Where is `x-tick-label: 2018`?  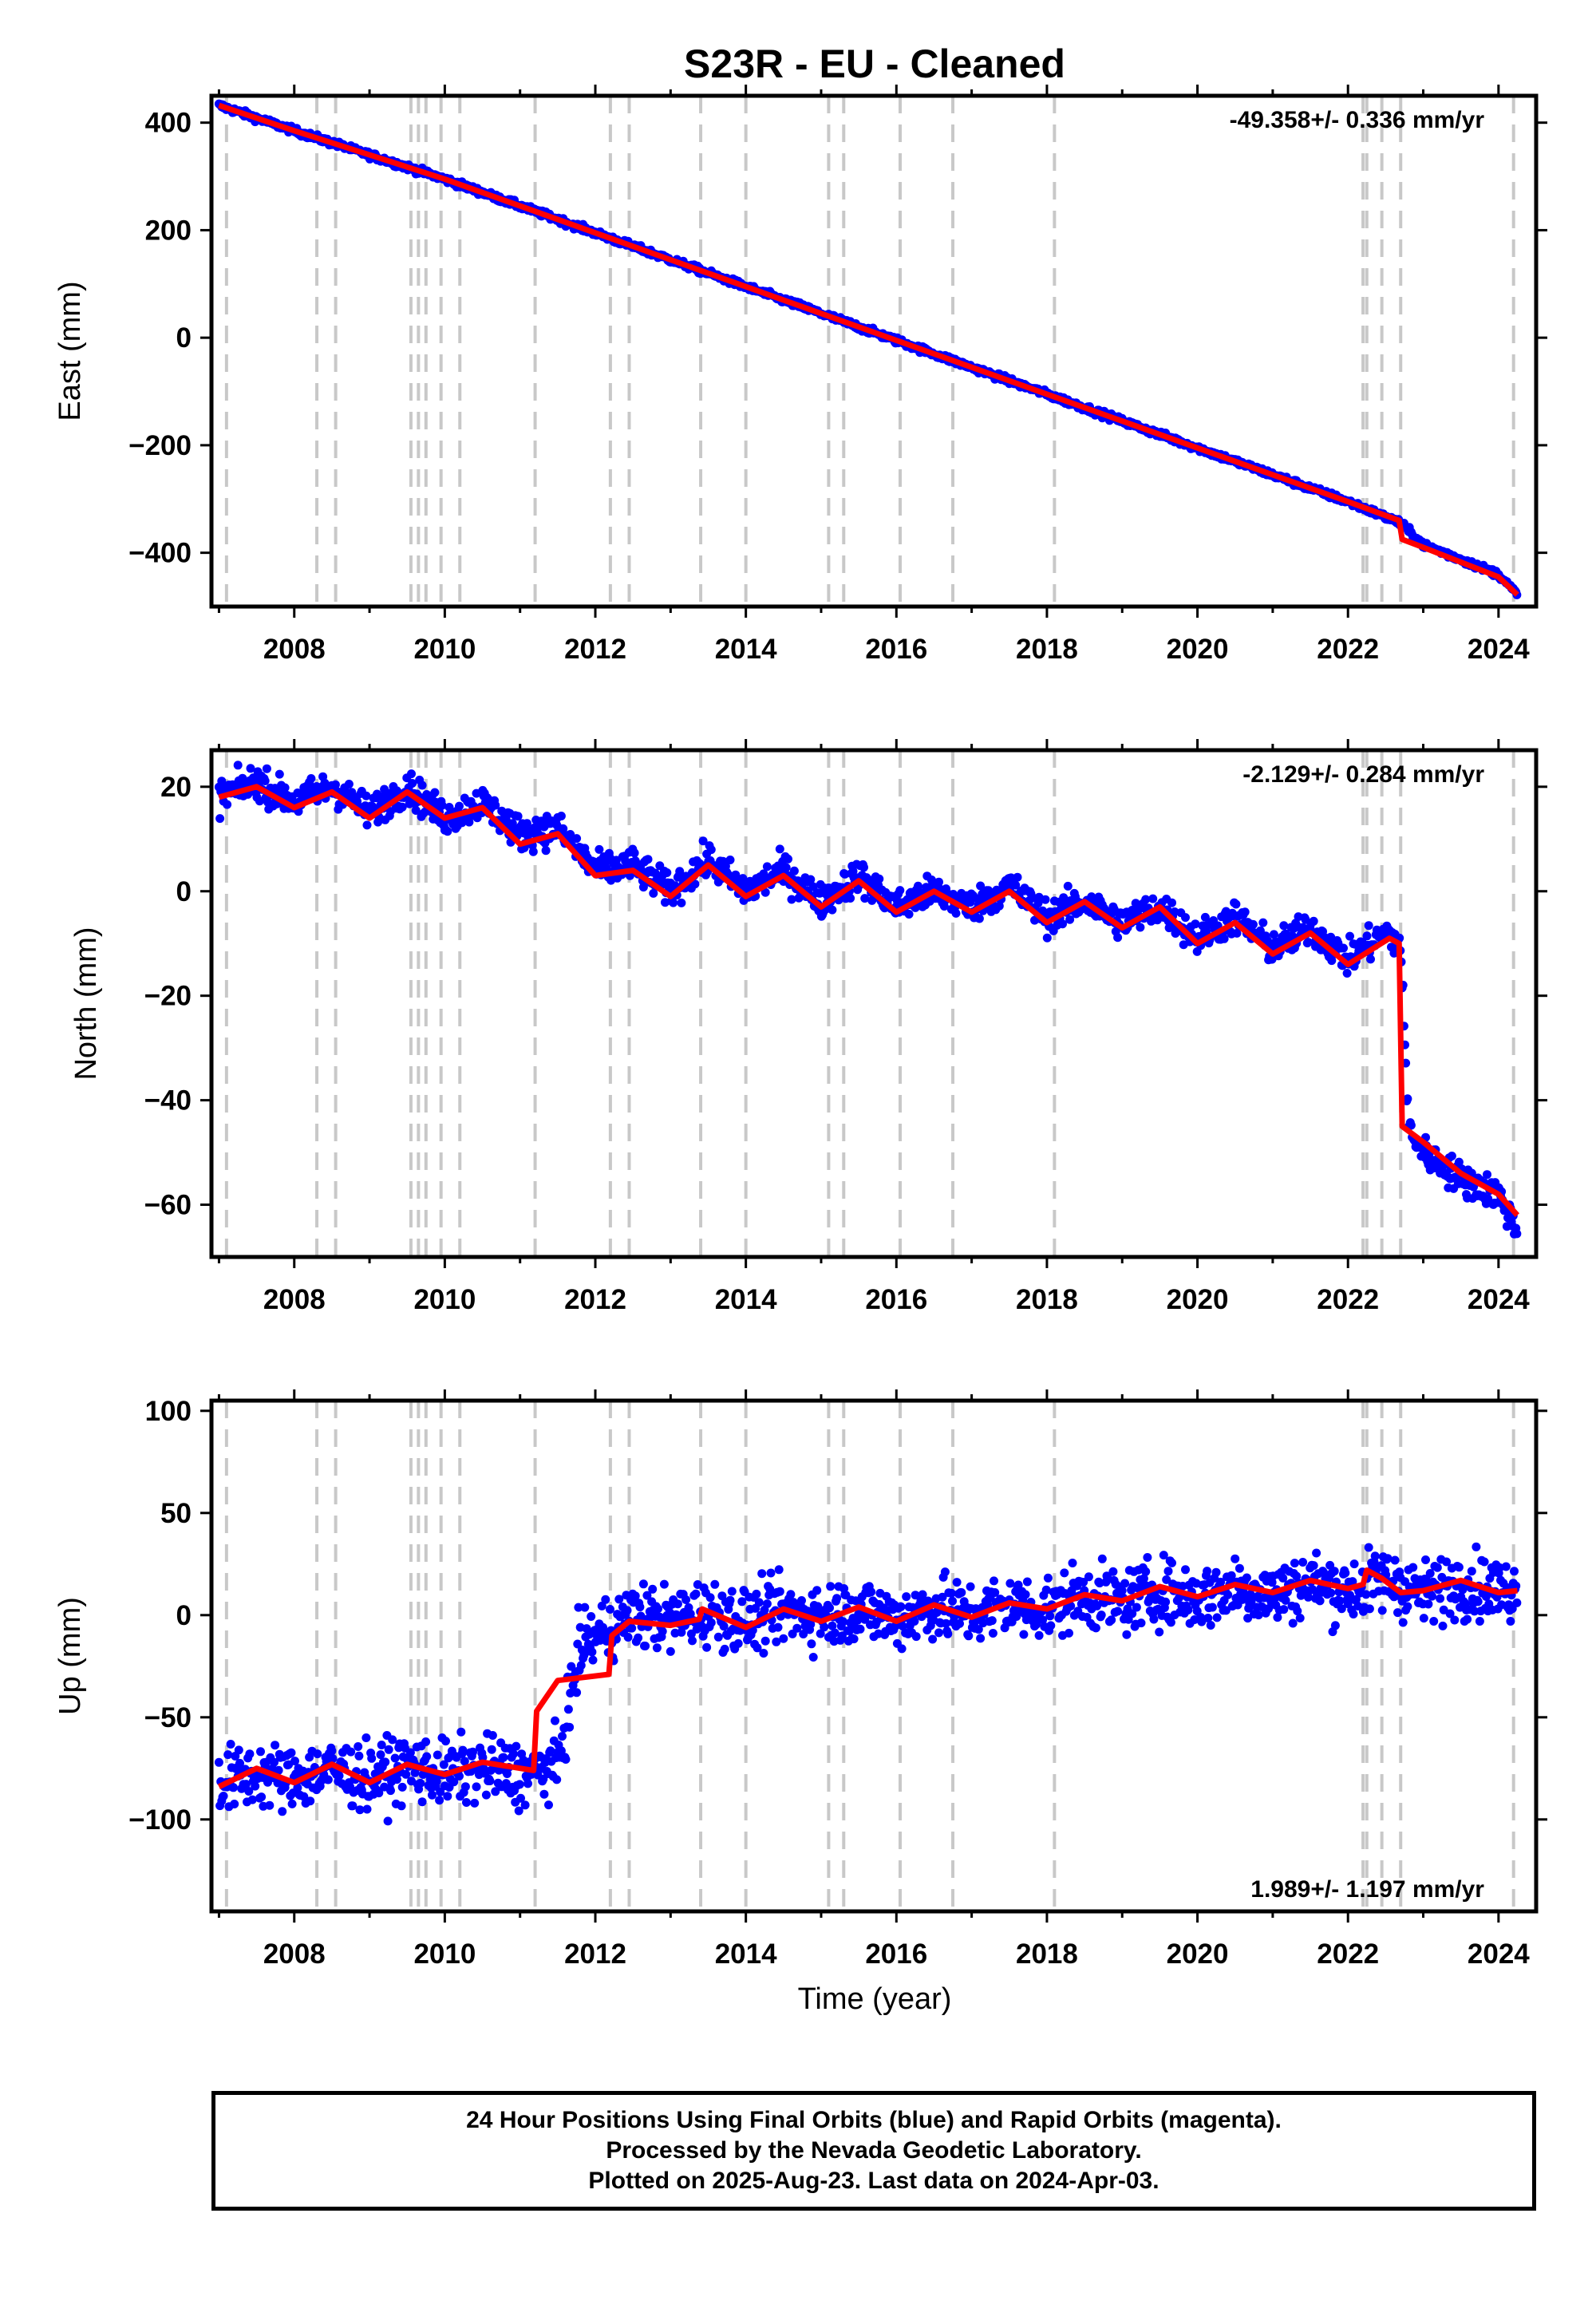 x-tick-label: 2018 is located at coordinates (1047, 649).